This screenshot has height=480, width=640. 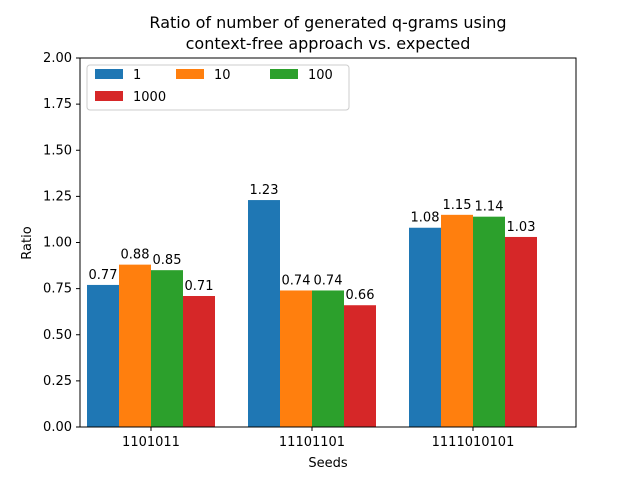 I want to click on data-label-series-2-cat-1: 0.74, so click(x=328, y=280).